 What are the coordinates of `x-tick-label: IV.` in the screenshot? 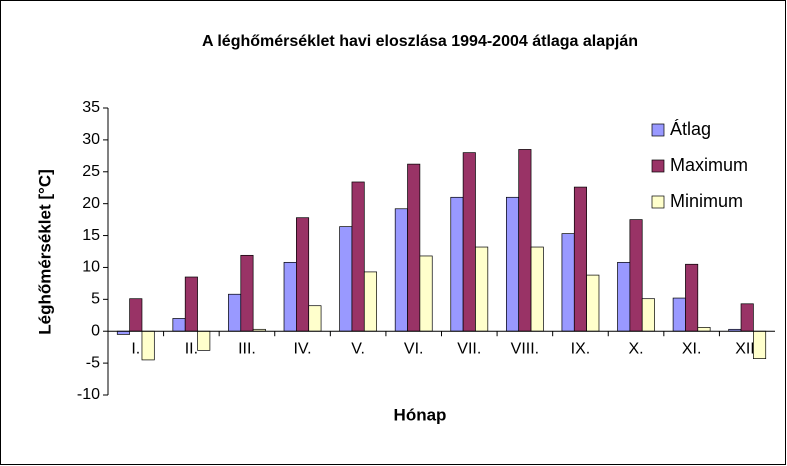 It's located at (302, 348).